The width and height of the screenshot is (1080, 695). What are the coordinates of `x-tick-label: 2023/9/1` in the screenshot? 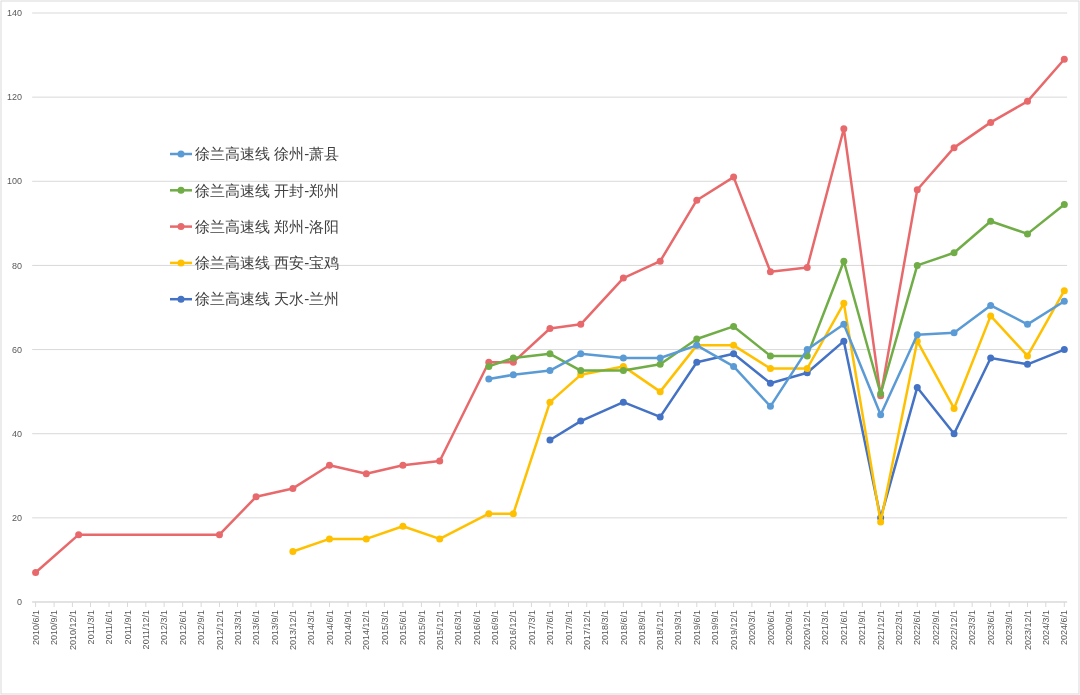 It's located at (1009, 628).